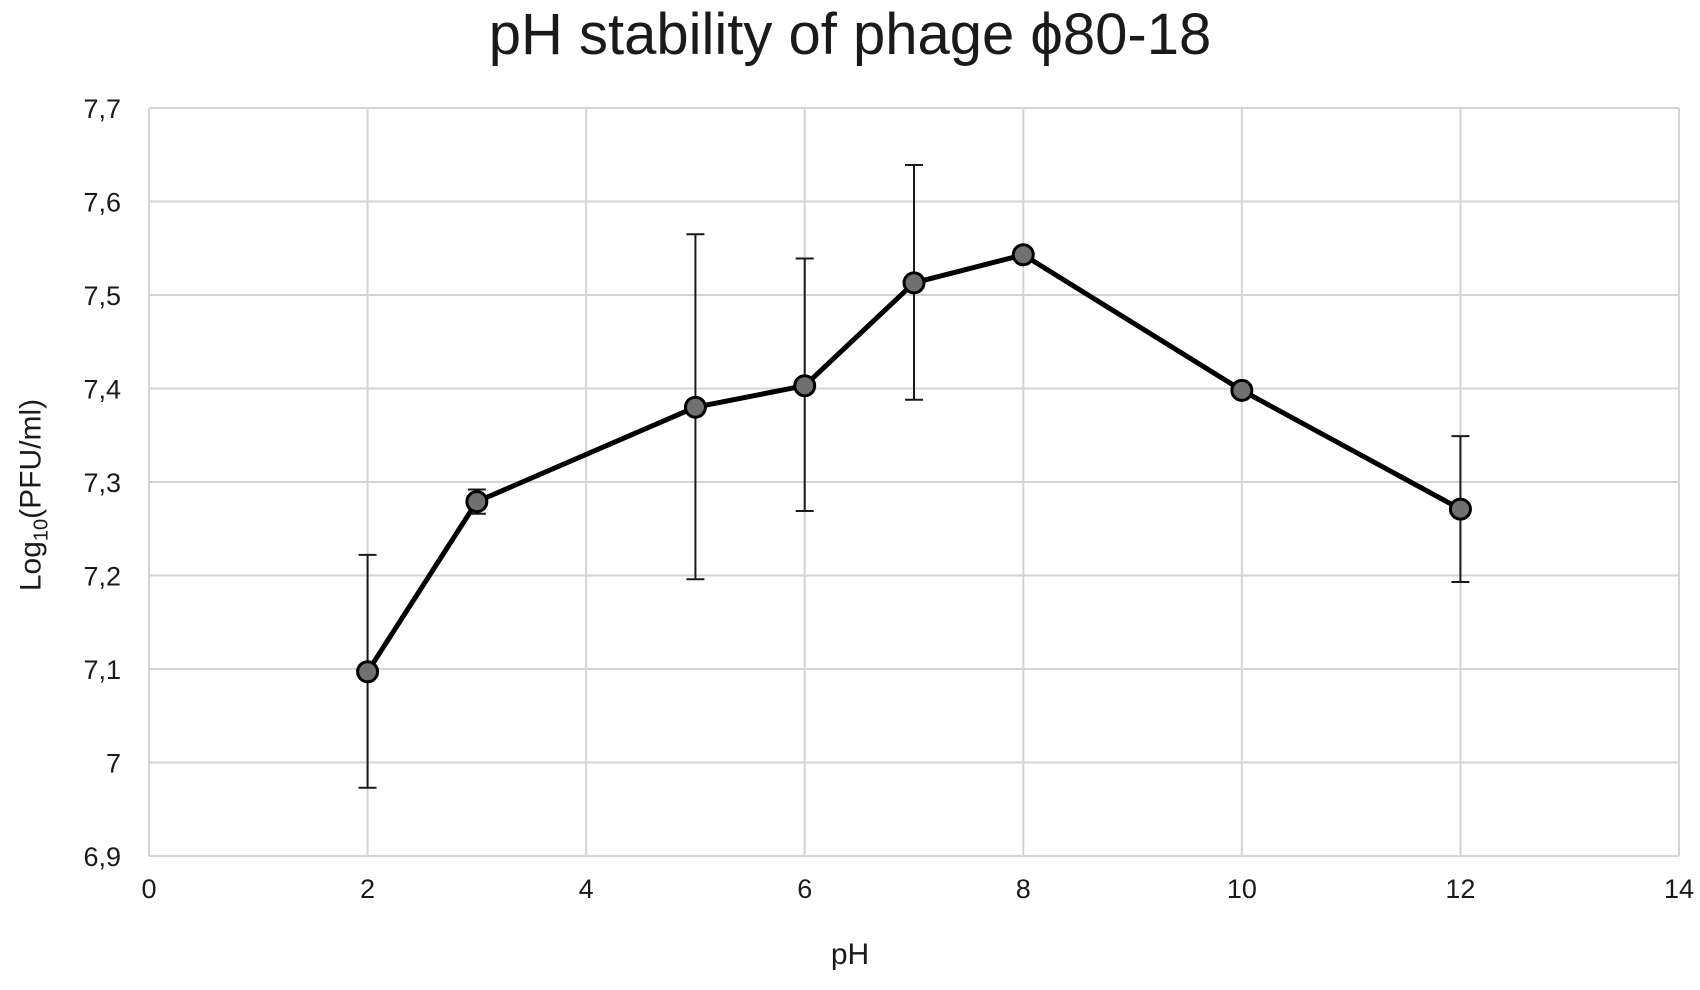  Describe the element at coordinates (1679, 889) in the screenshot. I see `x-tick-label: 14` at that location.